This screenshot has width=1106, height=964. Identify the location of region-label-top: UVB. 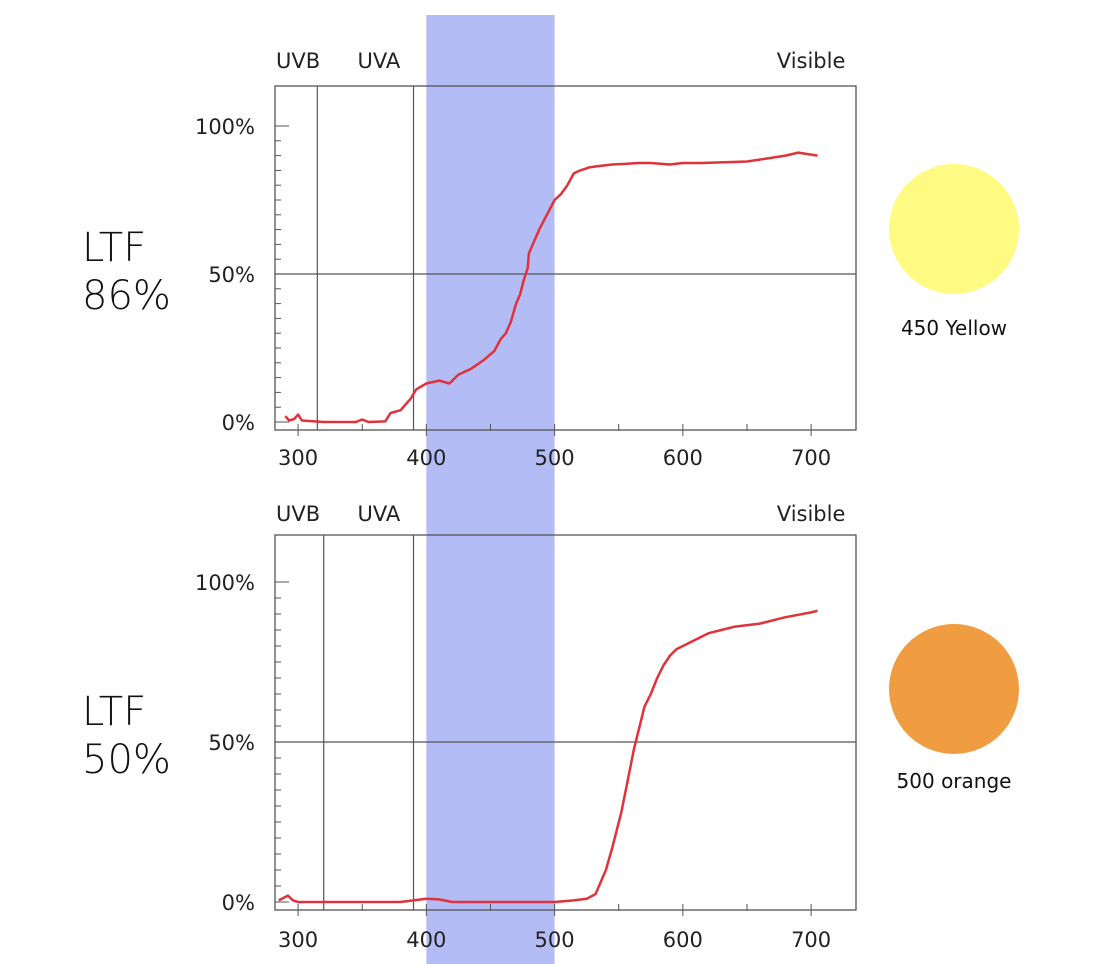
(298, 61).